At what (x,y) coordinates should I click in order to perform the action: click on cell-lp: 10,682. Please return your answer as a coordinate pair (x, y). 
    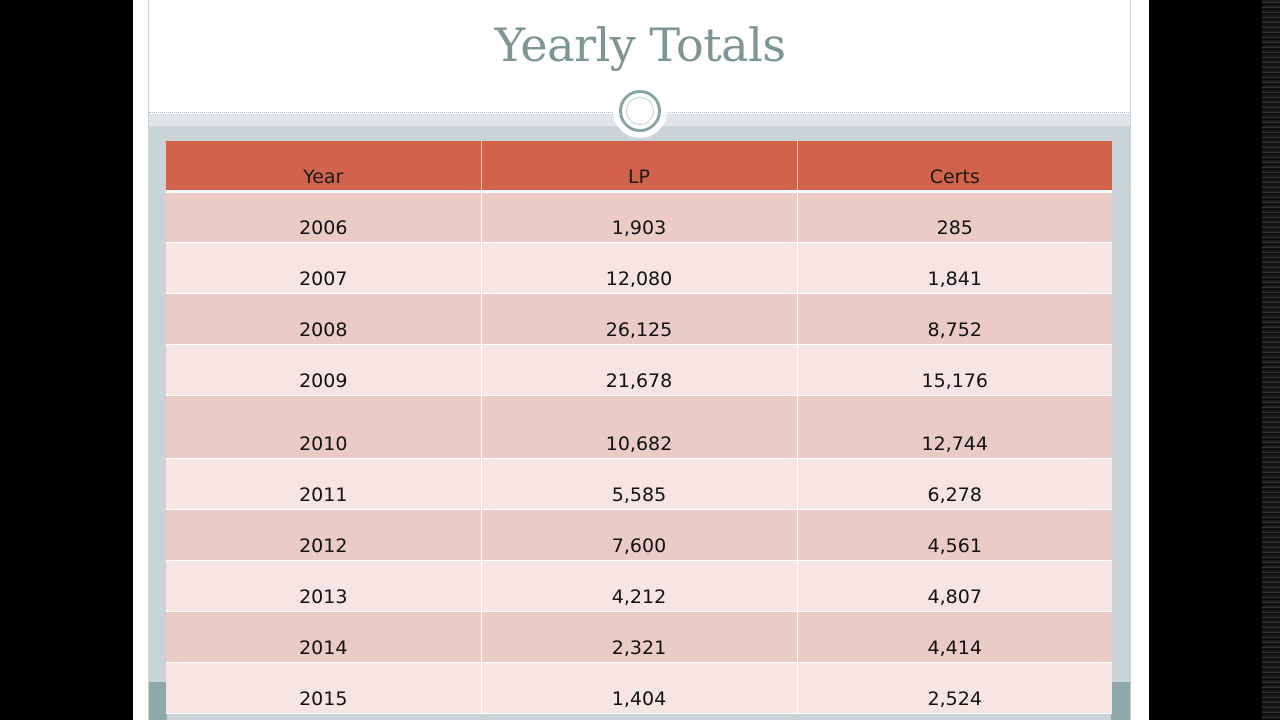
    Looking at the image, I should click on (639, 427).